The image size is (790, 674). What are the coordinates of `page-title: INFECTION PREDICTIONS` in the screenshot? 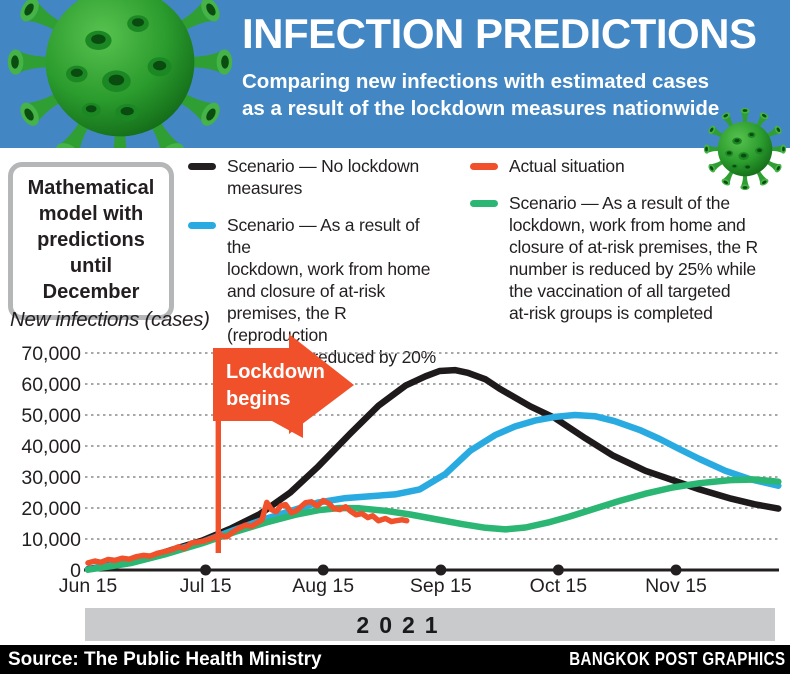 It's located at (499, 33).